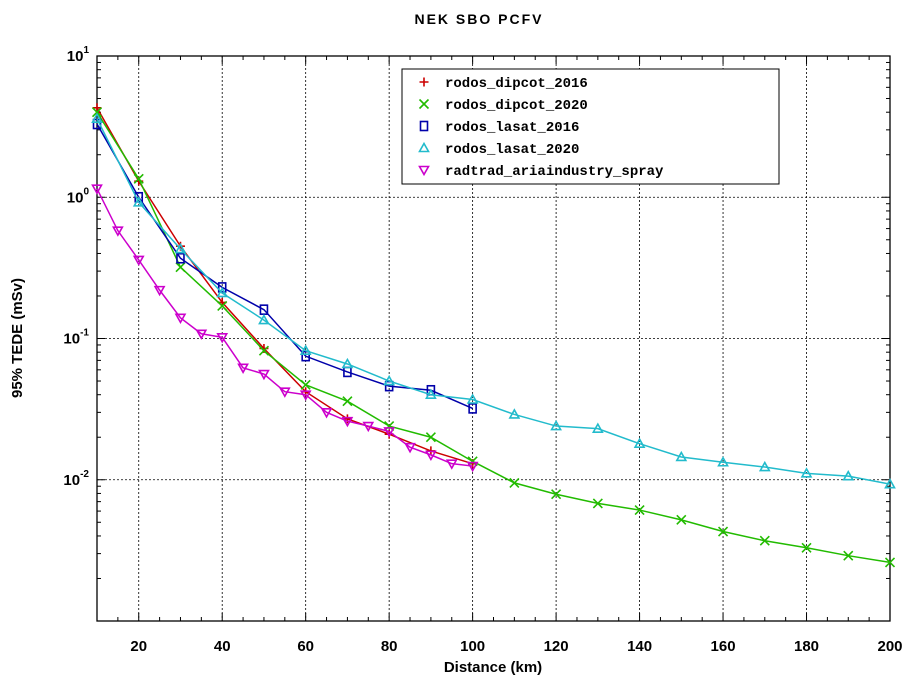  What do you see at coordinates (493, 667) in the screenshot?
I see `x-axis-label: Distance (km)` at bounding box center [493, 667].